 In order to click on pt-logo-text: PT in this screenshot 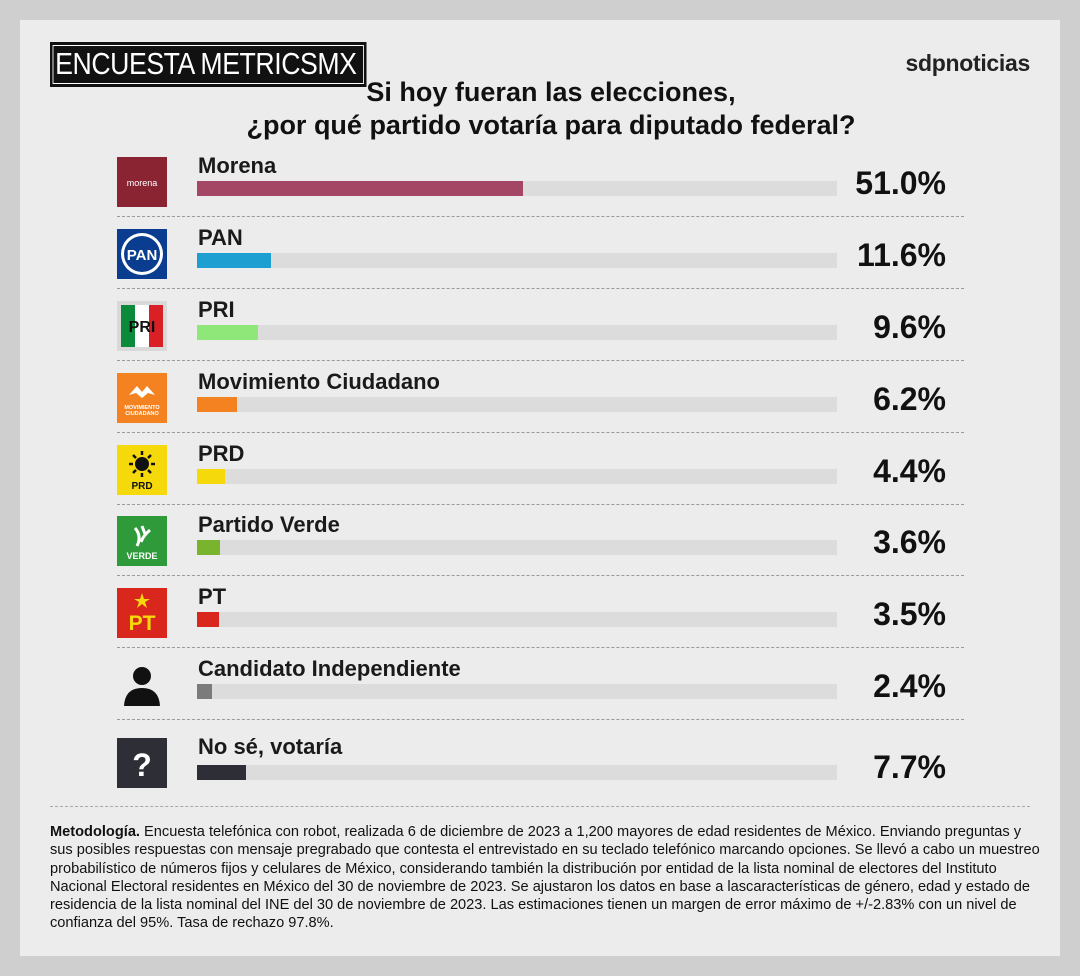, I will do `click(142, 623)`.